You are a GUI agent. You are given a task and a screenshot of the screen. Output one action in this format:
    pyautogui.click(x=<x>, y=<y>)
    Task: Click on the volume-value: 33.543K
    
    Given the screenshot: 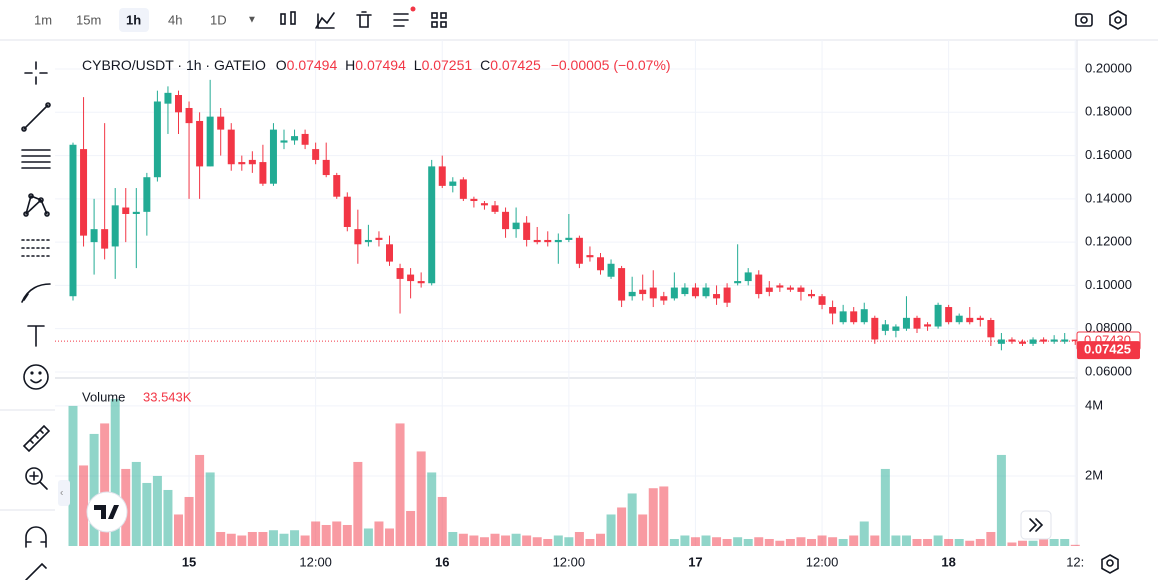 What is the action you would take?
    pyautogui.click(x=167, y=396)
    